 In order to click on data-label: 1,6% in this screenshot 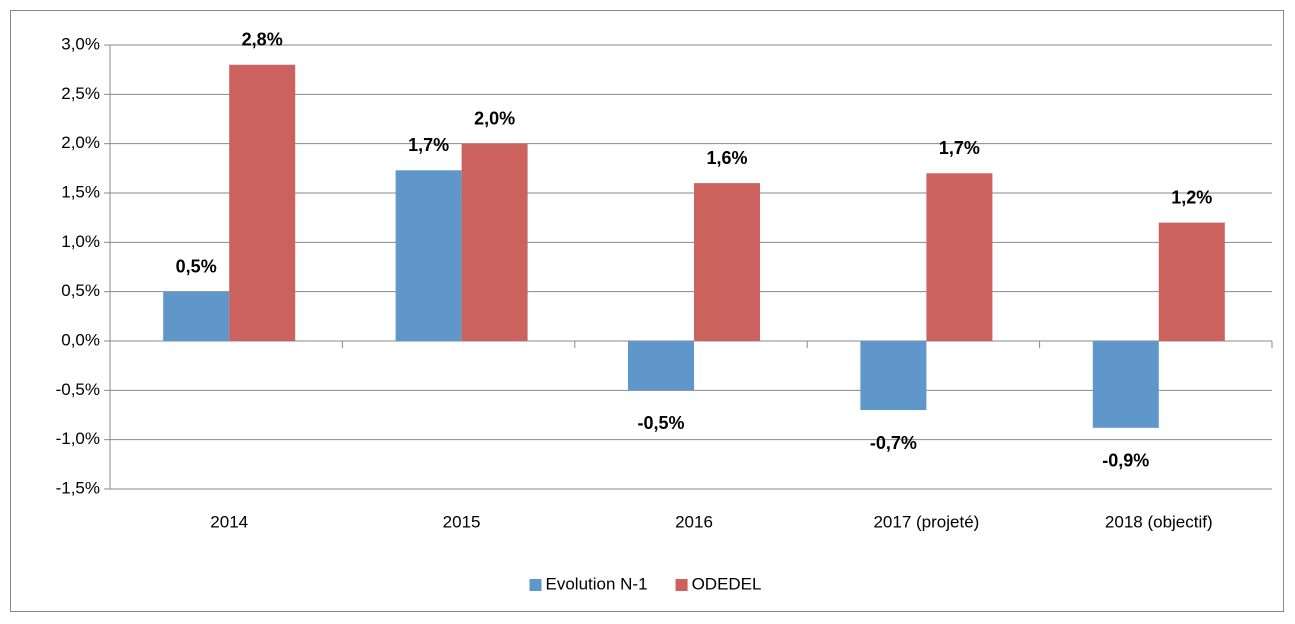, I will do `click(726, 158)`.